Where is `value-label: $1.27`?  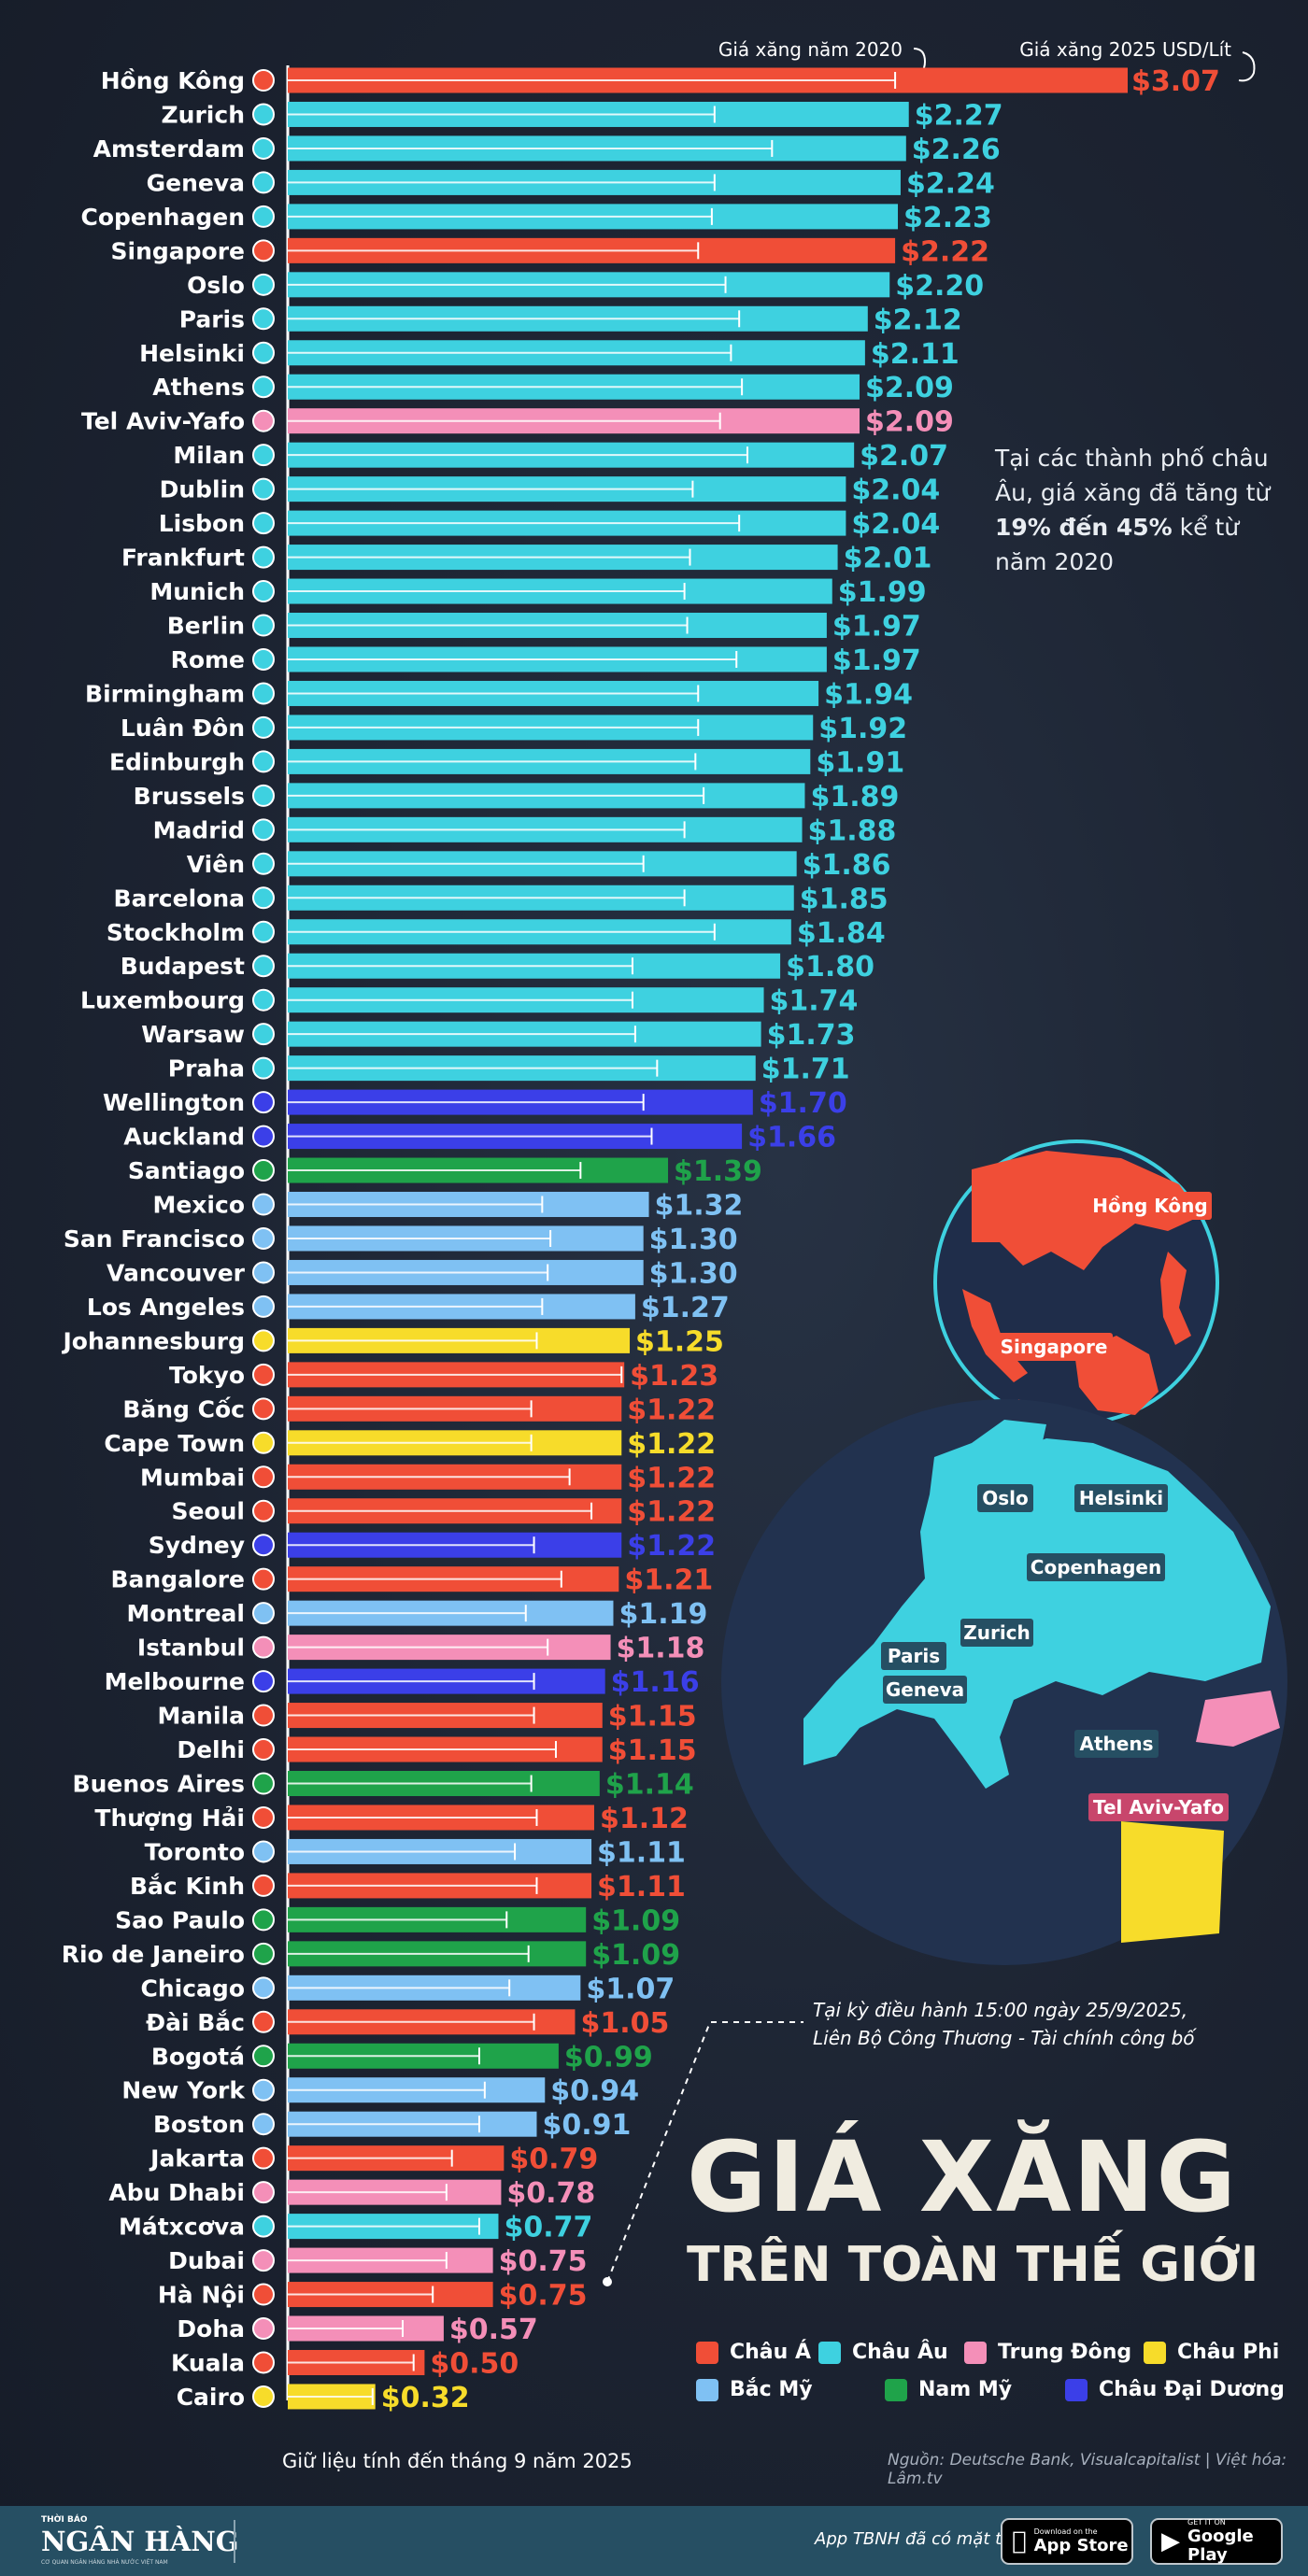
value-label: $1.27 is located at coordinates (685, 1308).